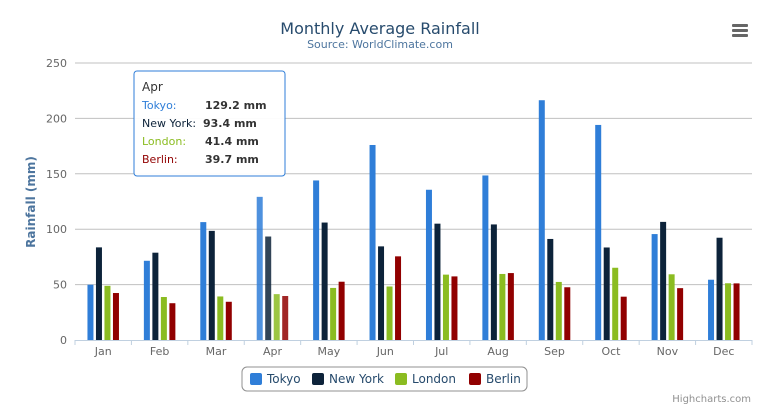 This screenshot has height=416, width=769. Describe the element at coordinates (160, 159) in the screenshot. I see `tooltip-series-label: Berlin:` at that location.